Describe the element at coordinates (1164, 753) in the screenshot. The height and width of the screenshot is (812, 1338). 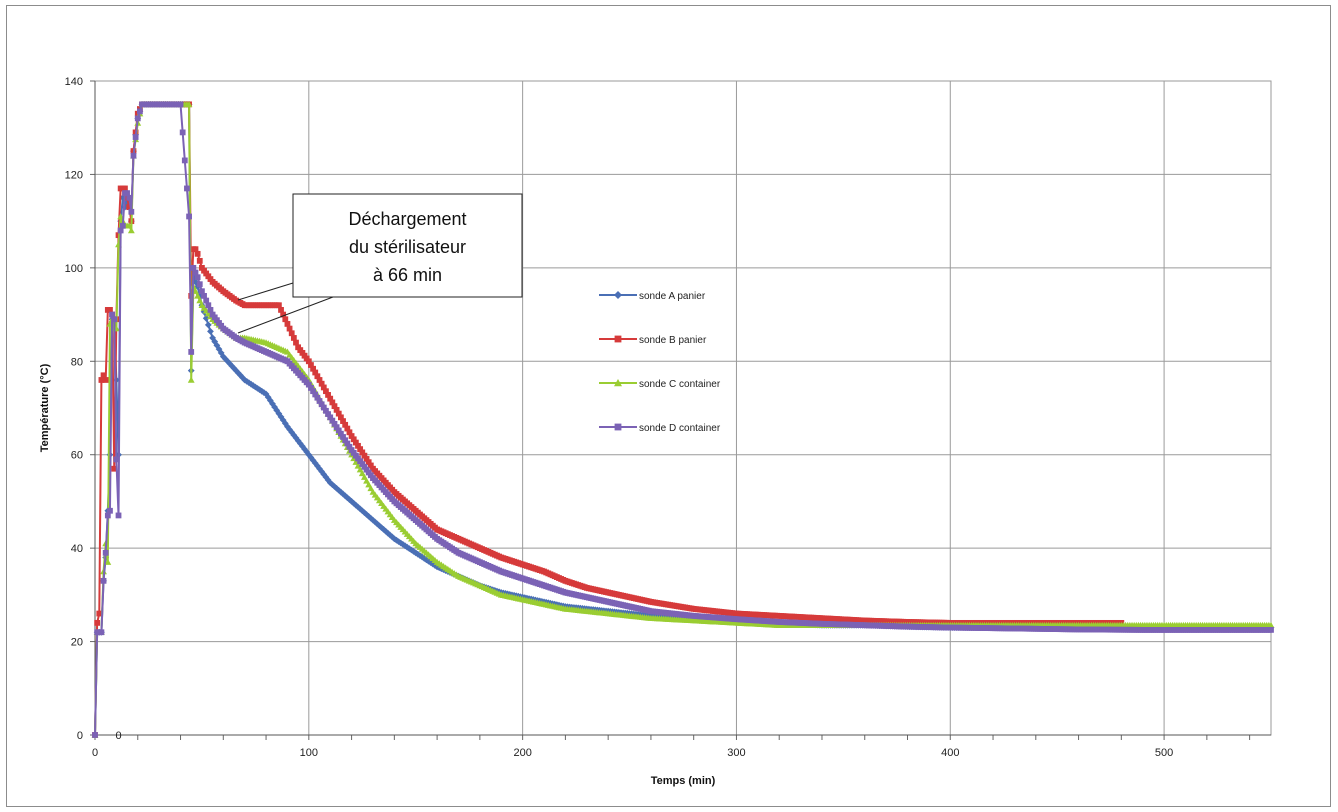
I see `x-tick-label: 500` at that location.